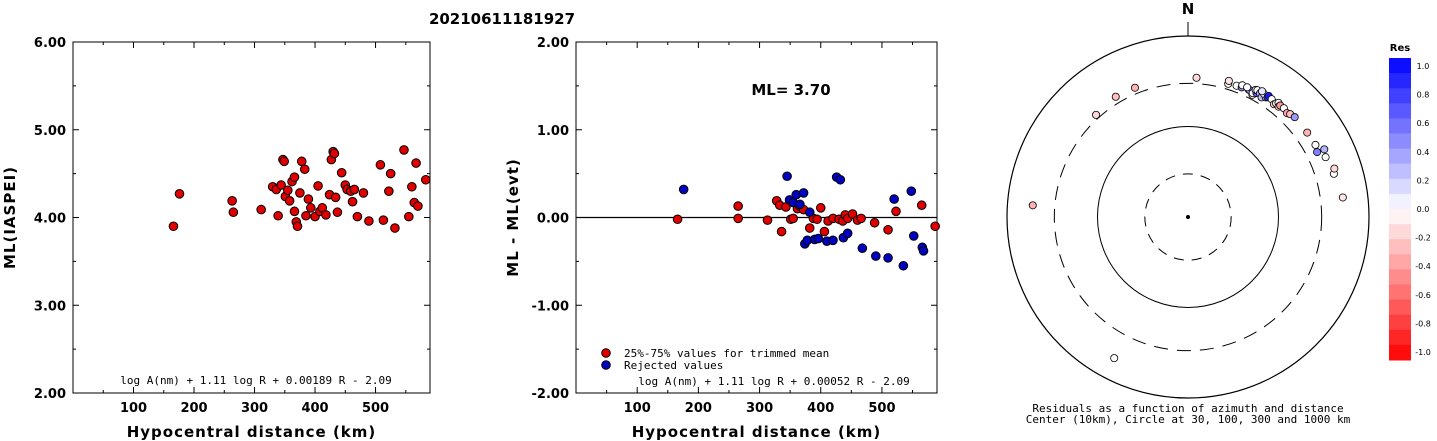 The width and height of the screenshot is (1437, 441). I want to click on x-tick-label: 500, so click(881, 408).